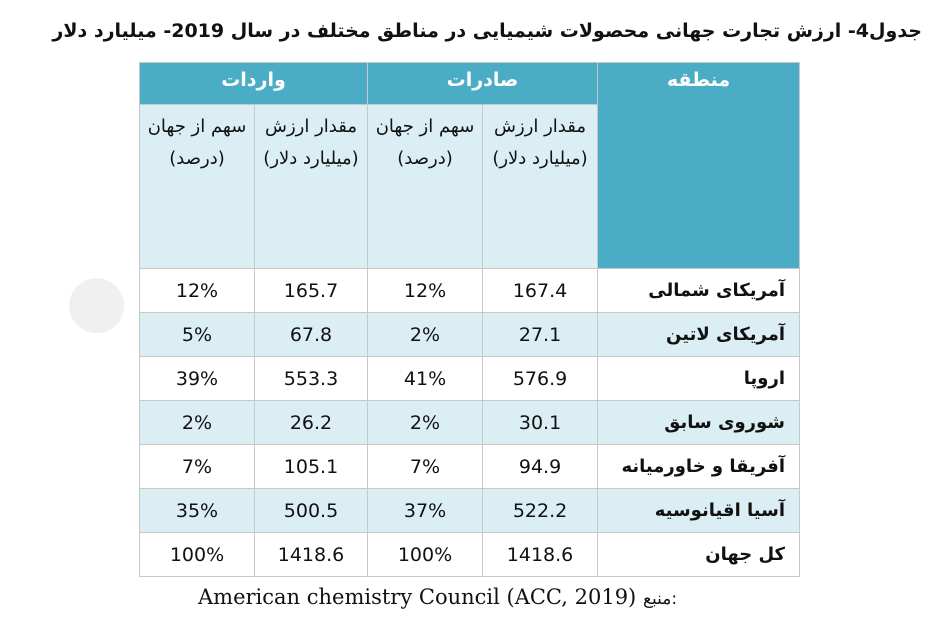 The image size is (936, 633). I want to click on export-share-cell: 100%, so click(425, 554).